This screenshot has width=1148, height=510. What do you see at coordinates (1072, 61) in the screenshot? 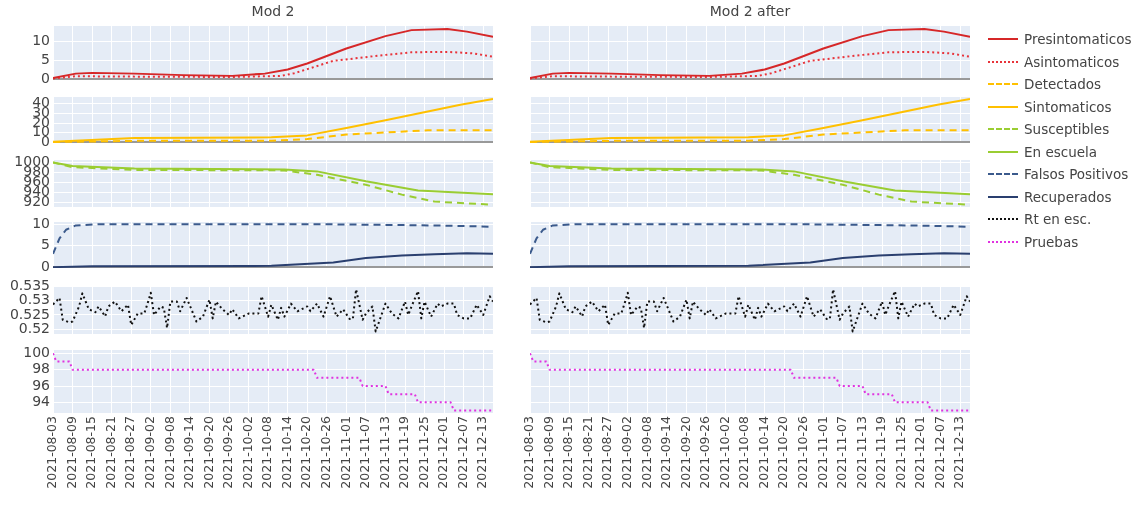
I see `legend-label: Asintomaticos` at bounding box center [1072, 61].